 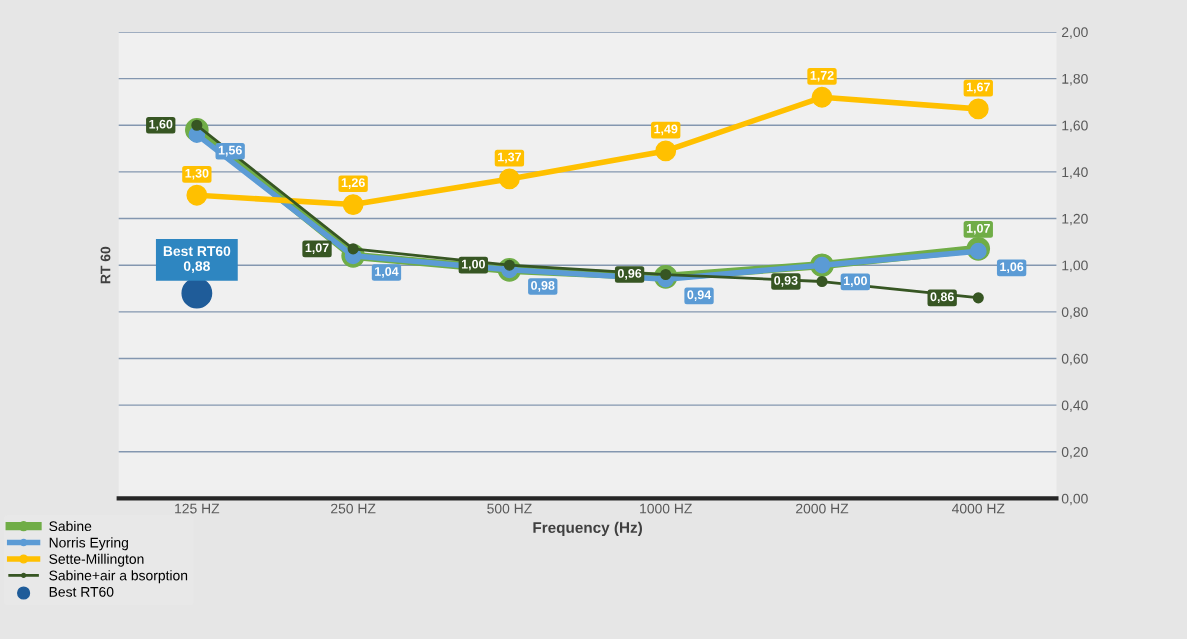 What do you see at coordinates (81, 591) in the screenshot?
I see `legend-label: Best RT60` at bounding box center [81, 591].